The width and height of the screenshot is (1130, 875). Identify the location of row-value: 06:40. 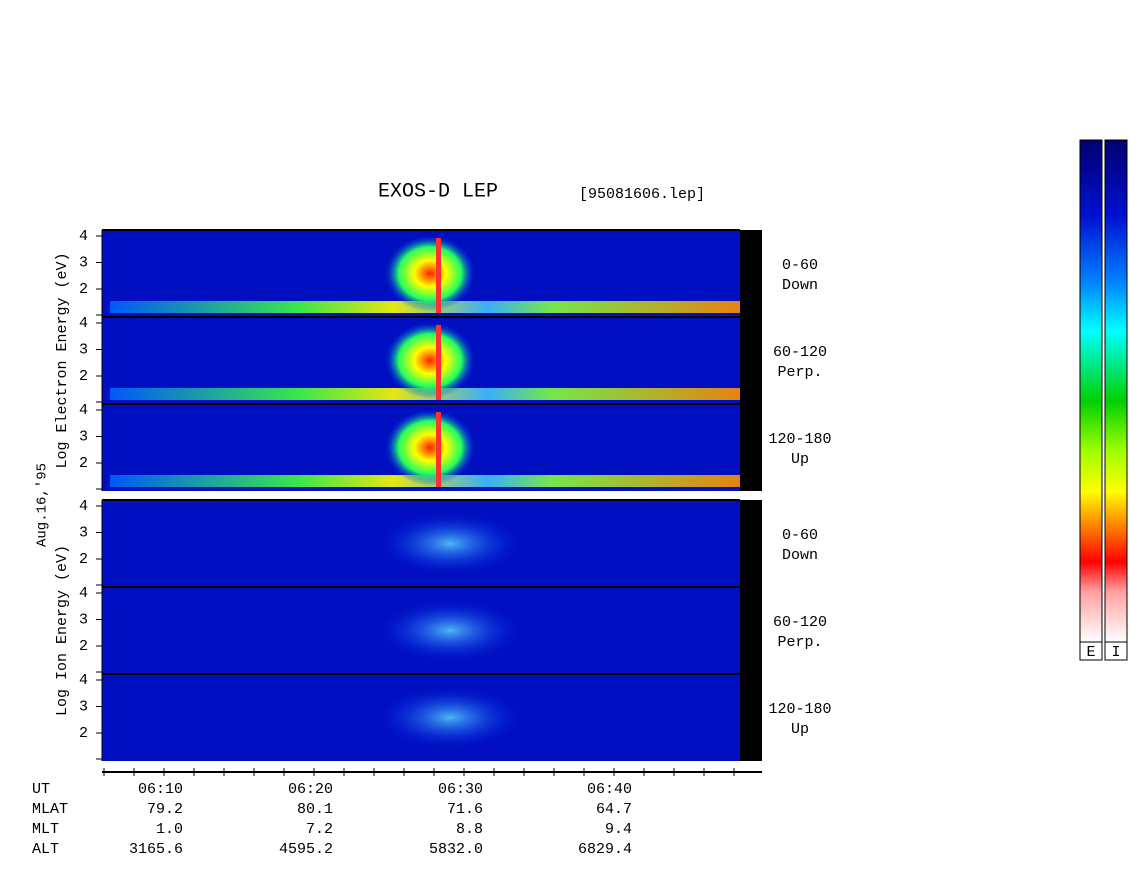
(609, 789).